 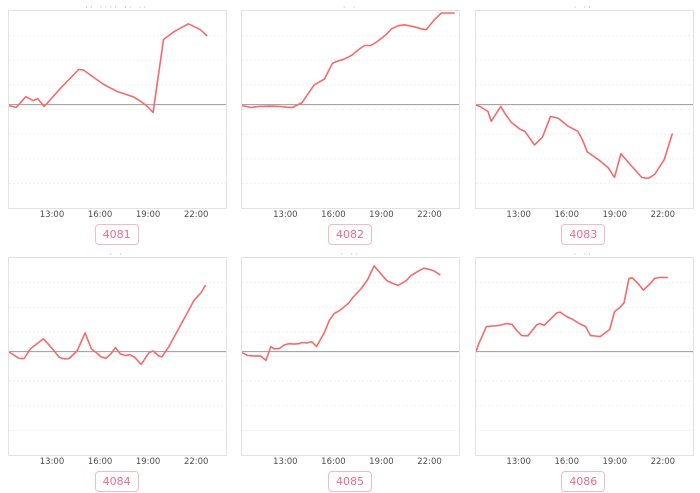 I want to click on chart-id-badge: 4081, so click(x=116, y=234).